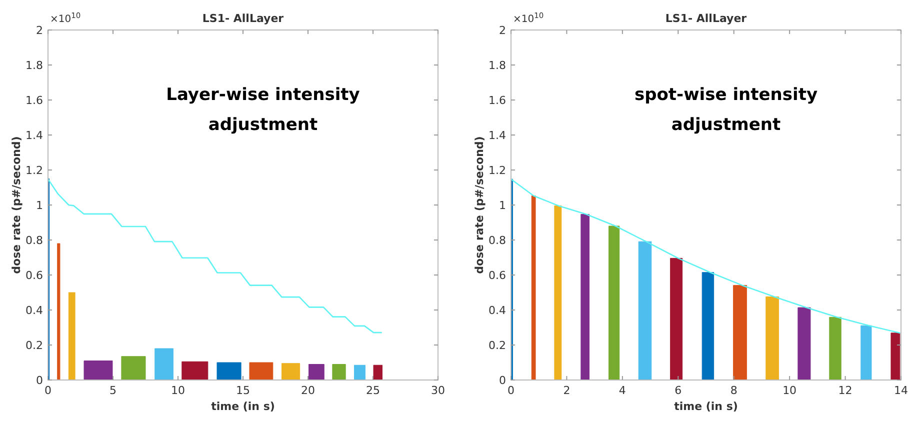  I want to click on annotation: Layer-wise intensity adjustment, so click(263, 110).